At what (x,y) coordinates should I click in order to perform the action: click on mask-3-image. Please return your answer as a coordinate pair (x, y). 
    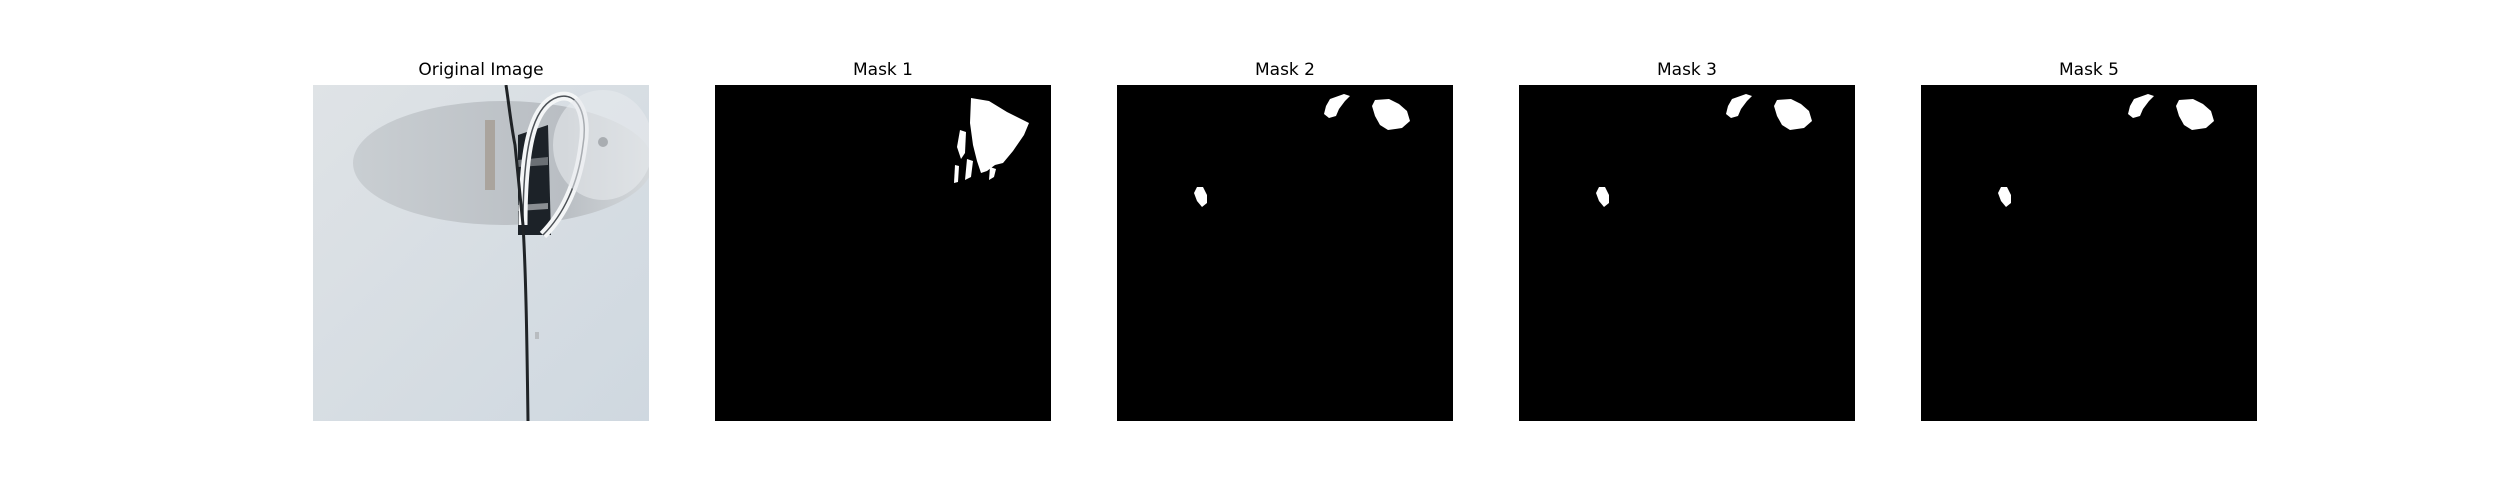
    Looking at the image, I should click on (1687, 253).